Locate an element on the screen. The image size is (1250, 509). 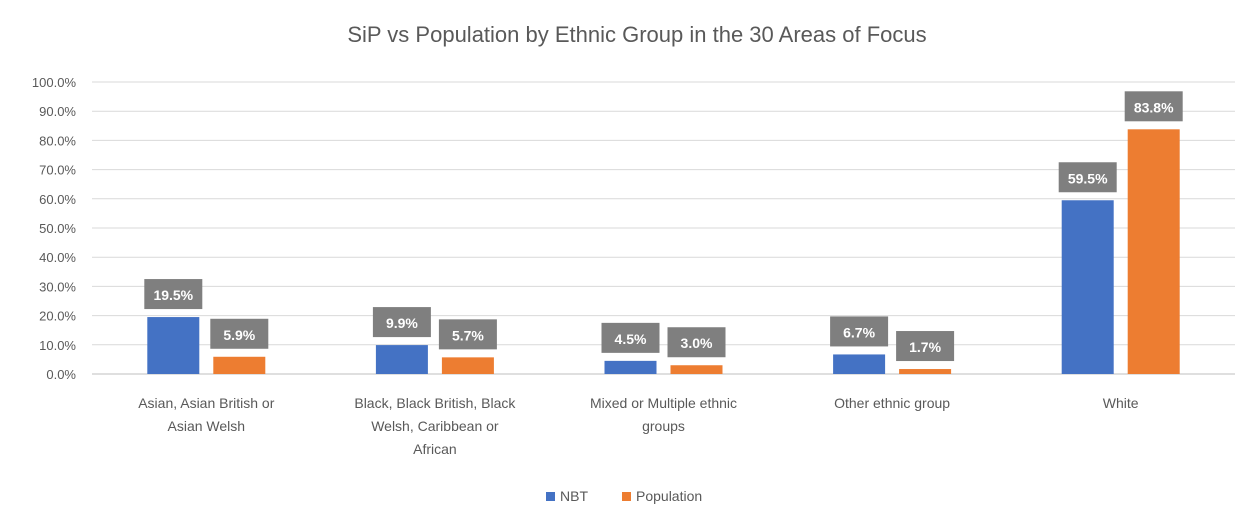
data-label: 3.0% is located at coordinates (697, 343).